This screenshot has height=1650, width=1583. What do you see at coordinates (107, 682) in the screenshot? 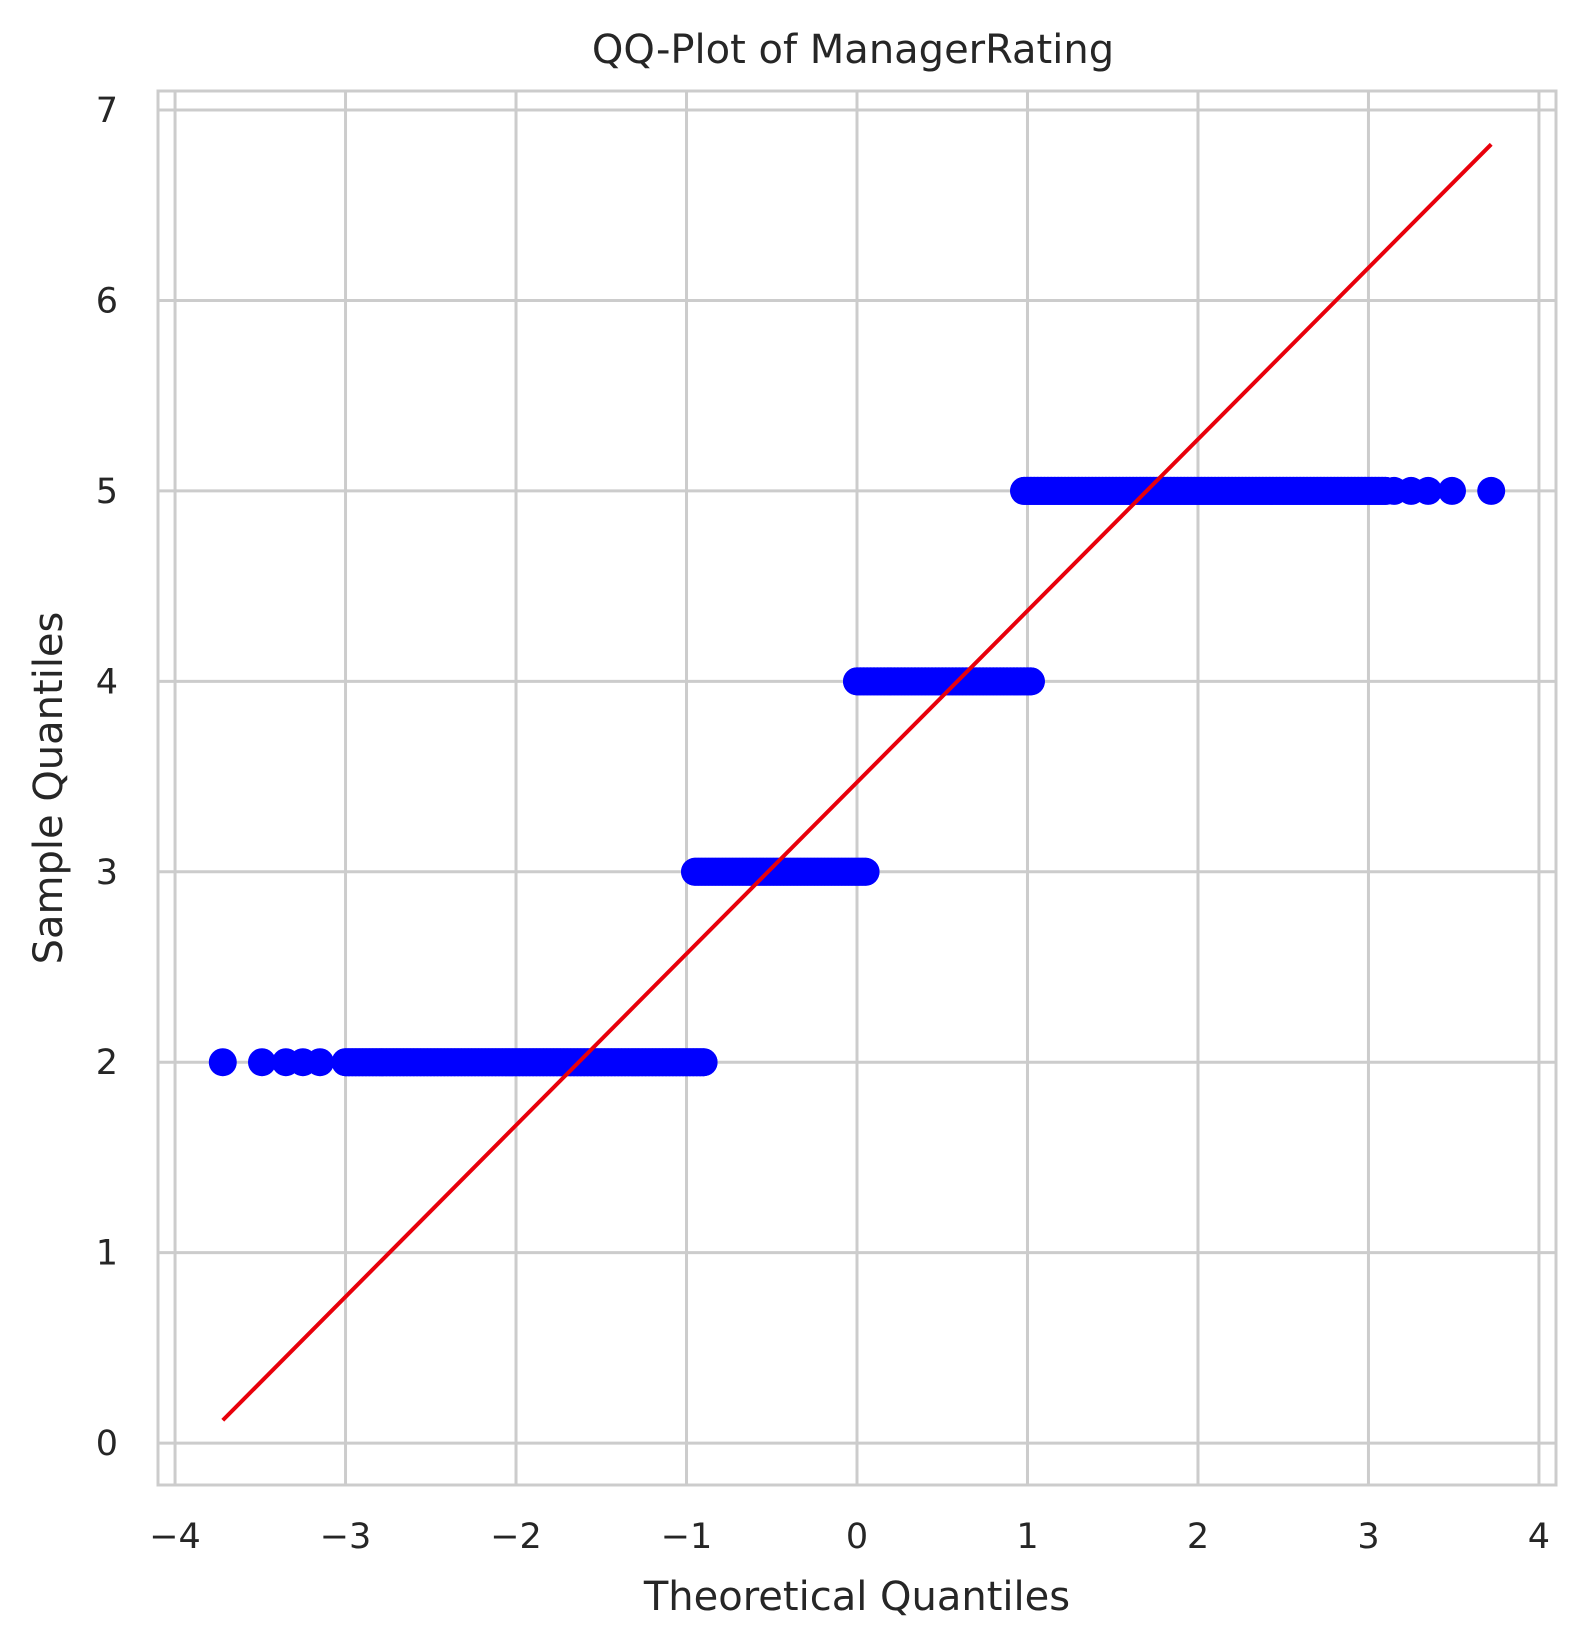
I see `y-tick-label: 4` at bounding box center [107, 682].